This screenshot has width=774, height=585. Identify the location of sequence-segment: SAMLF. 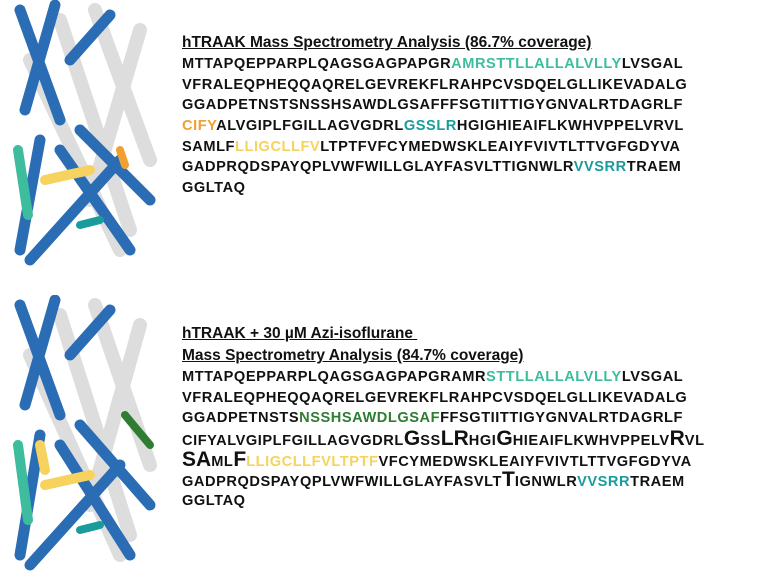
(209, 146).